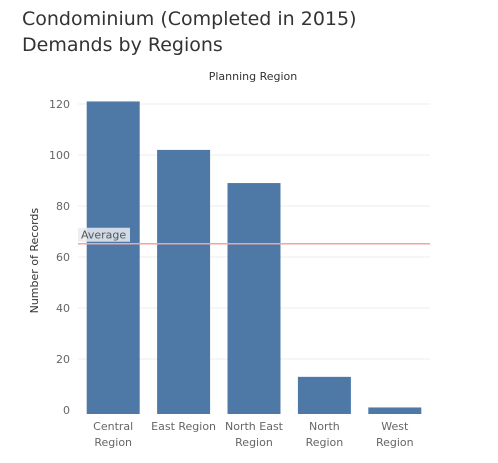  What do you see at coordinates (59, 155) in the screenshot?
I see `y-tick-label: 100` at bounding box center [59, 155].